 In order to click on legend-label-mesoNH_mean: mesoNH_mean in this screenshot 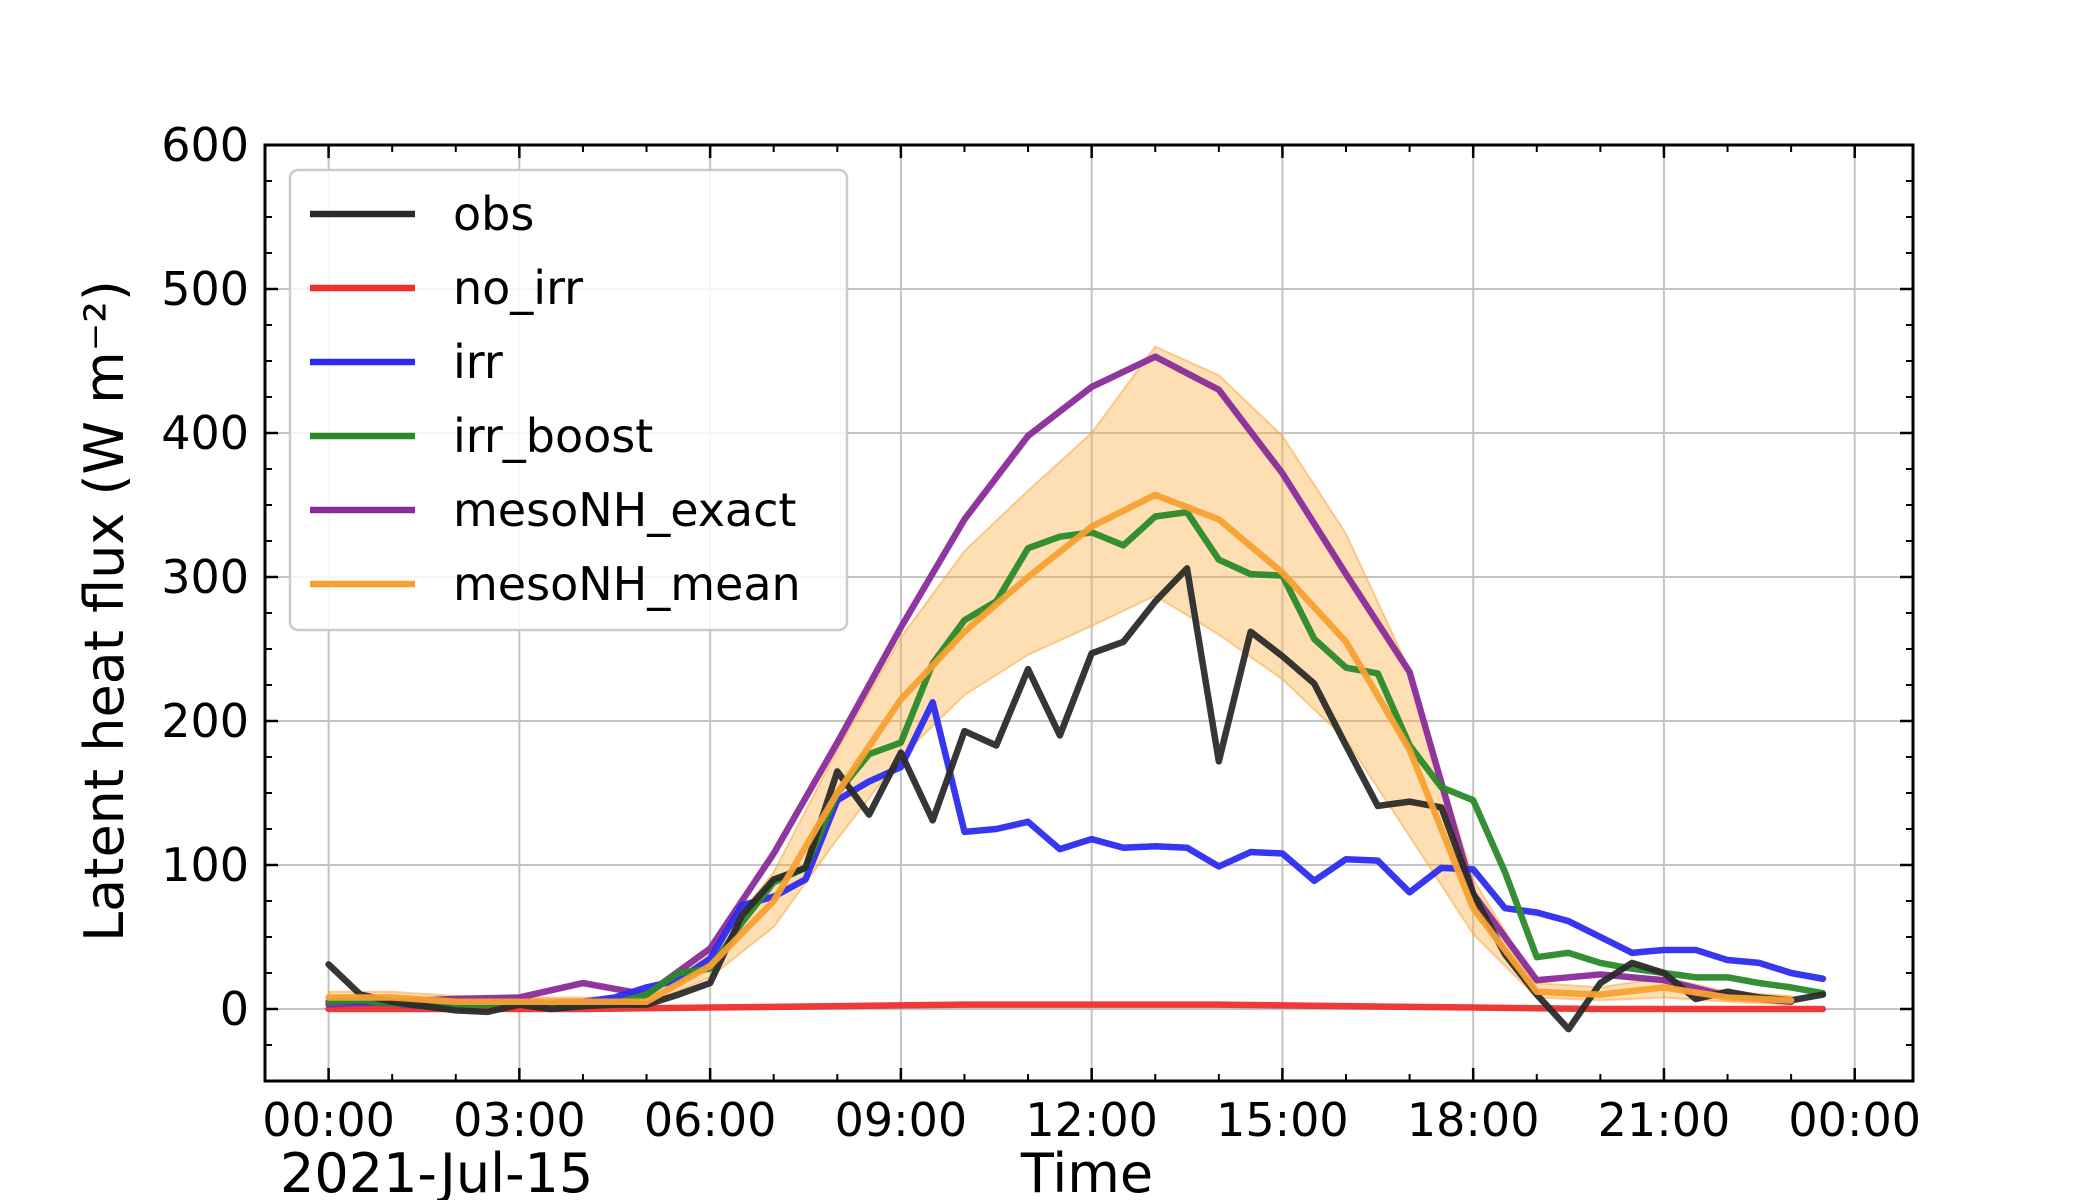, I will do `click(627, 584)`.